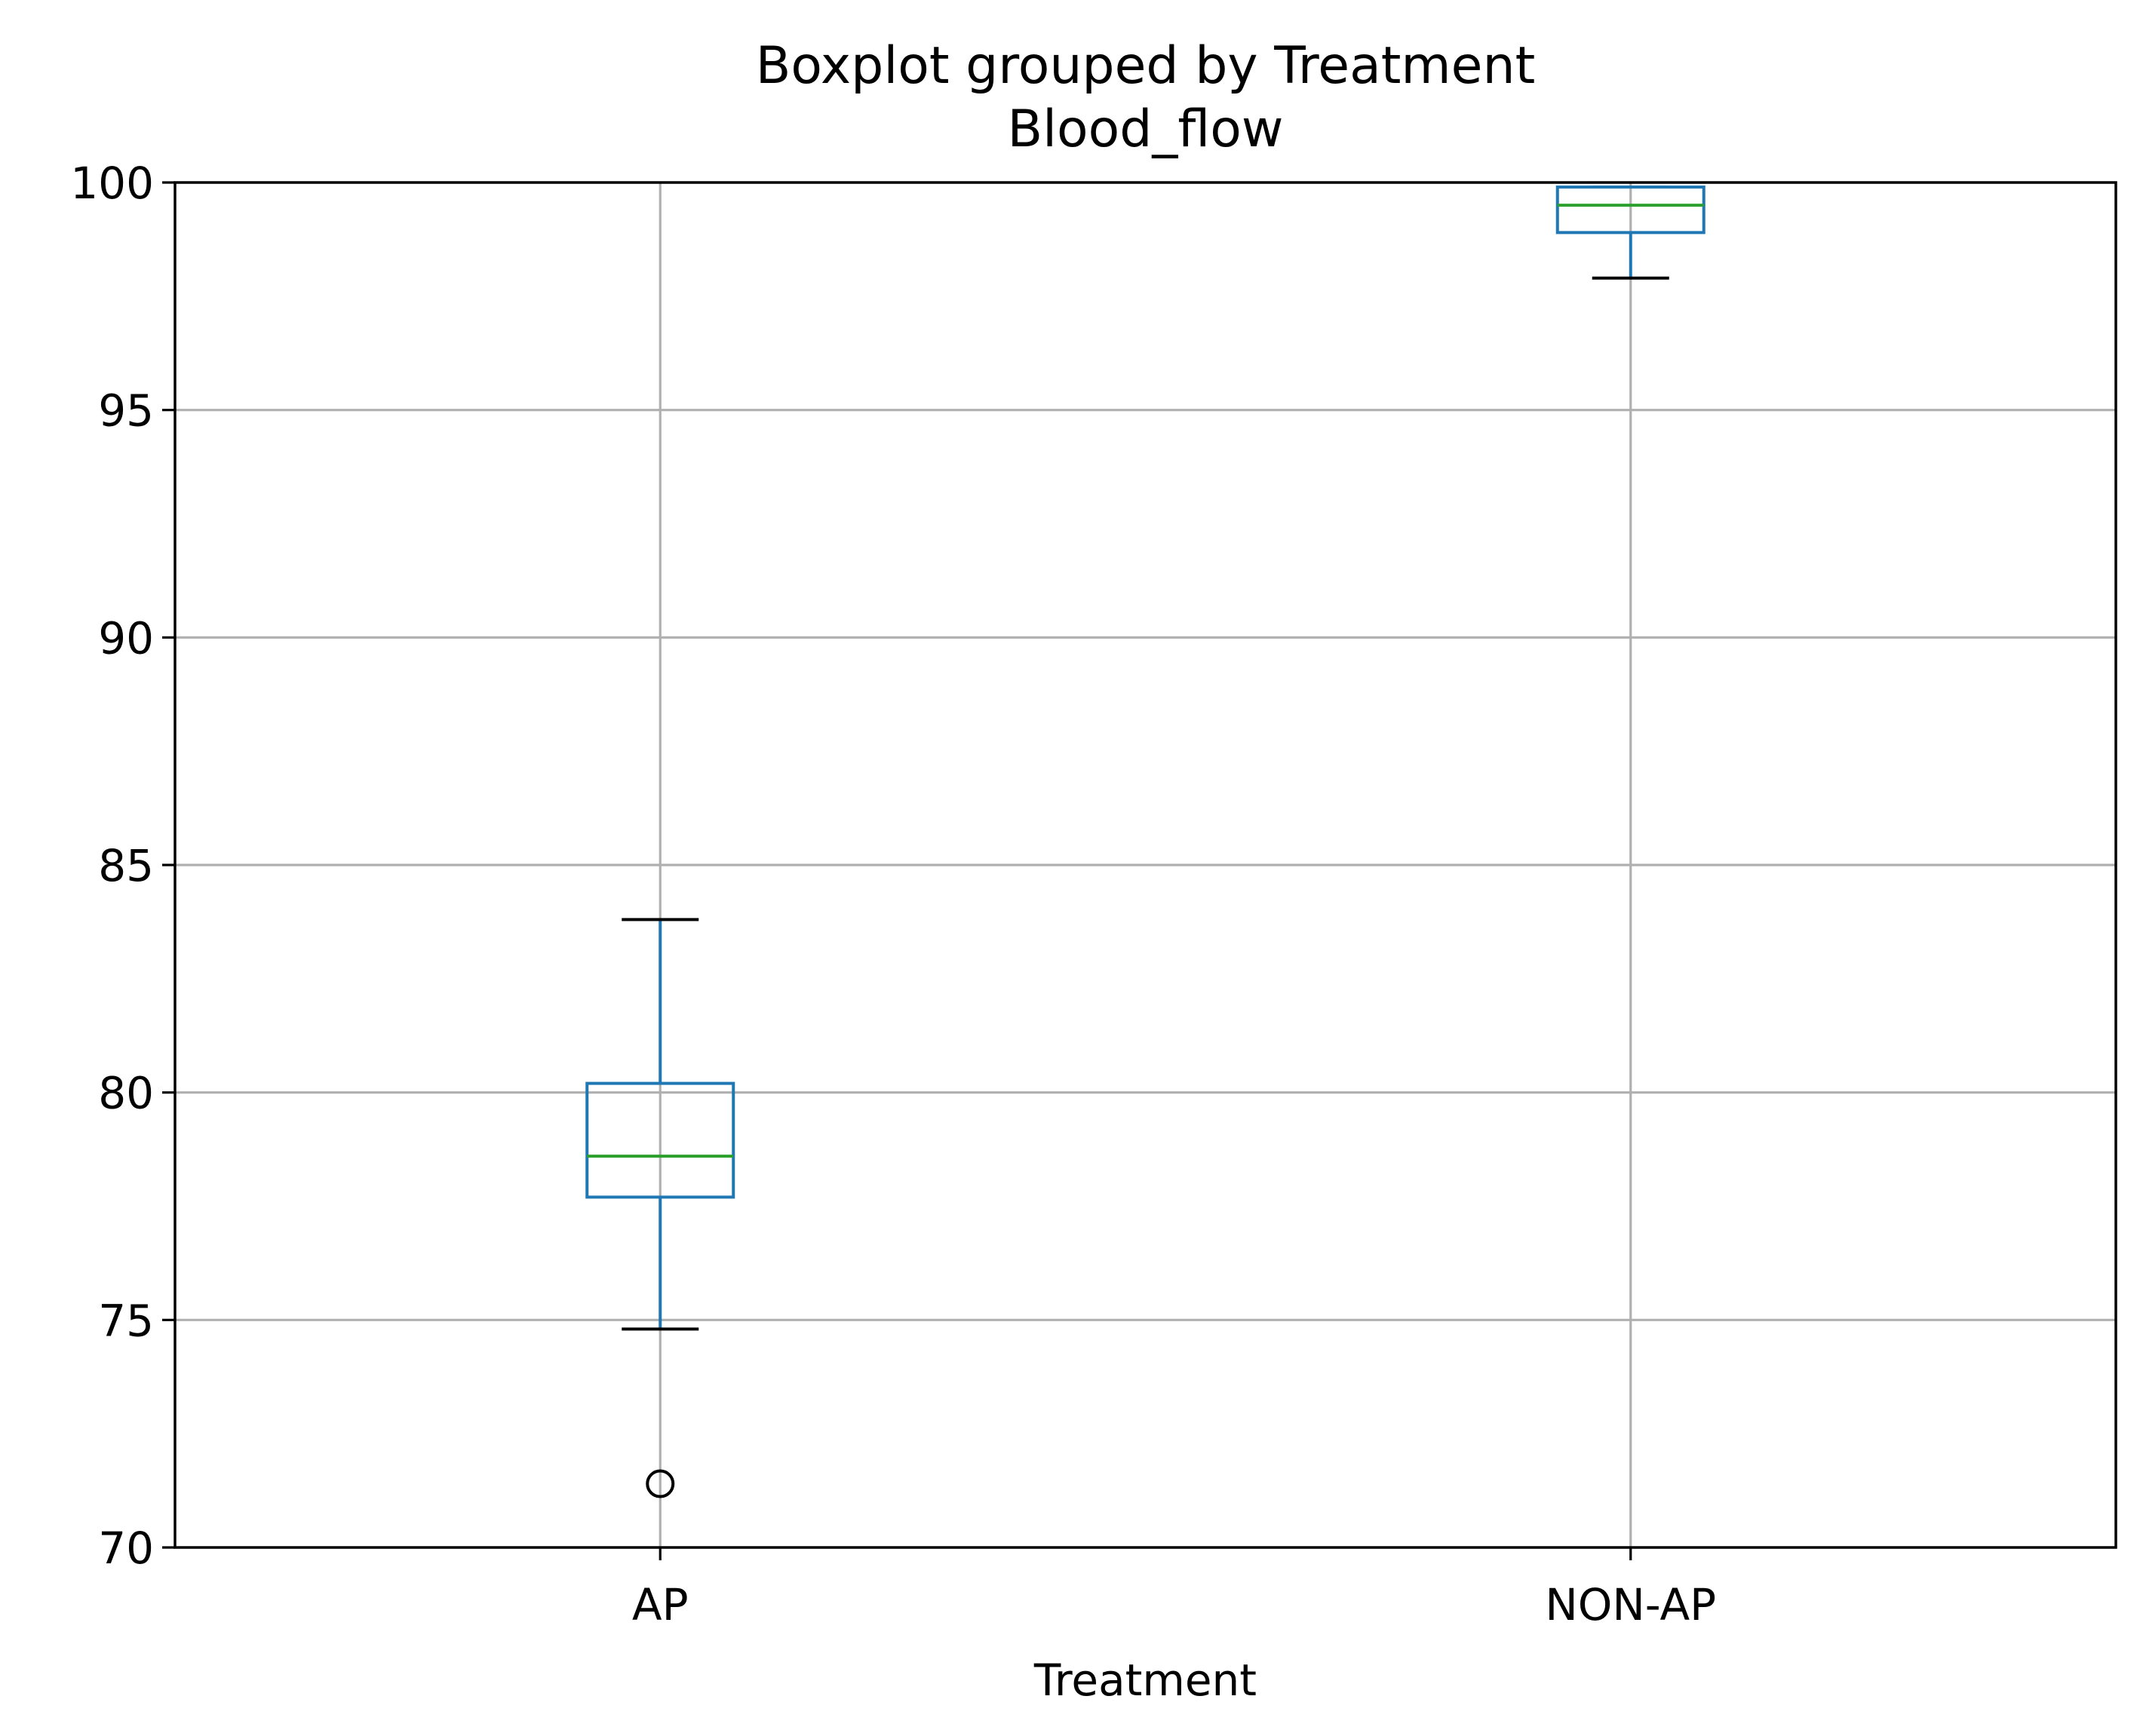  What do you see at coordinates (1630, 1605) in the screenshot?
I see `x-tick-label: NON-AP` at bounding box center [1630, 1605].